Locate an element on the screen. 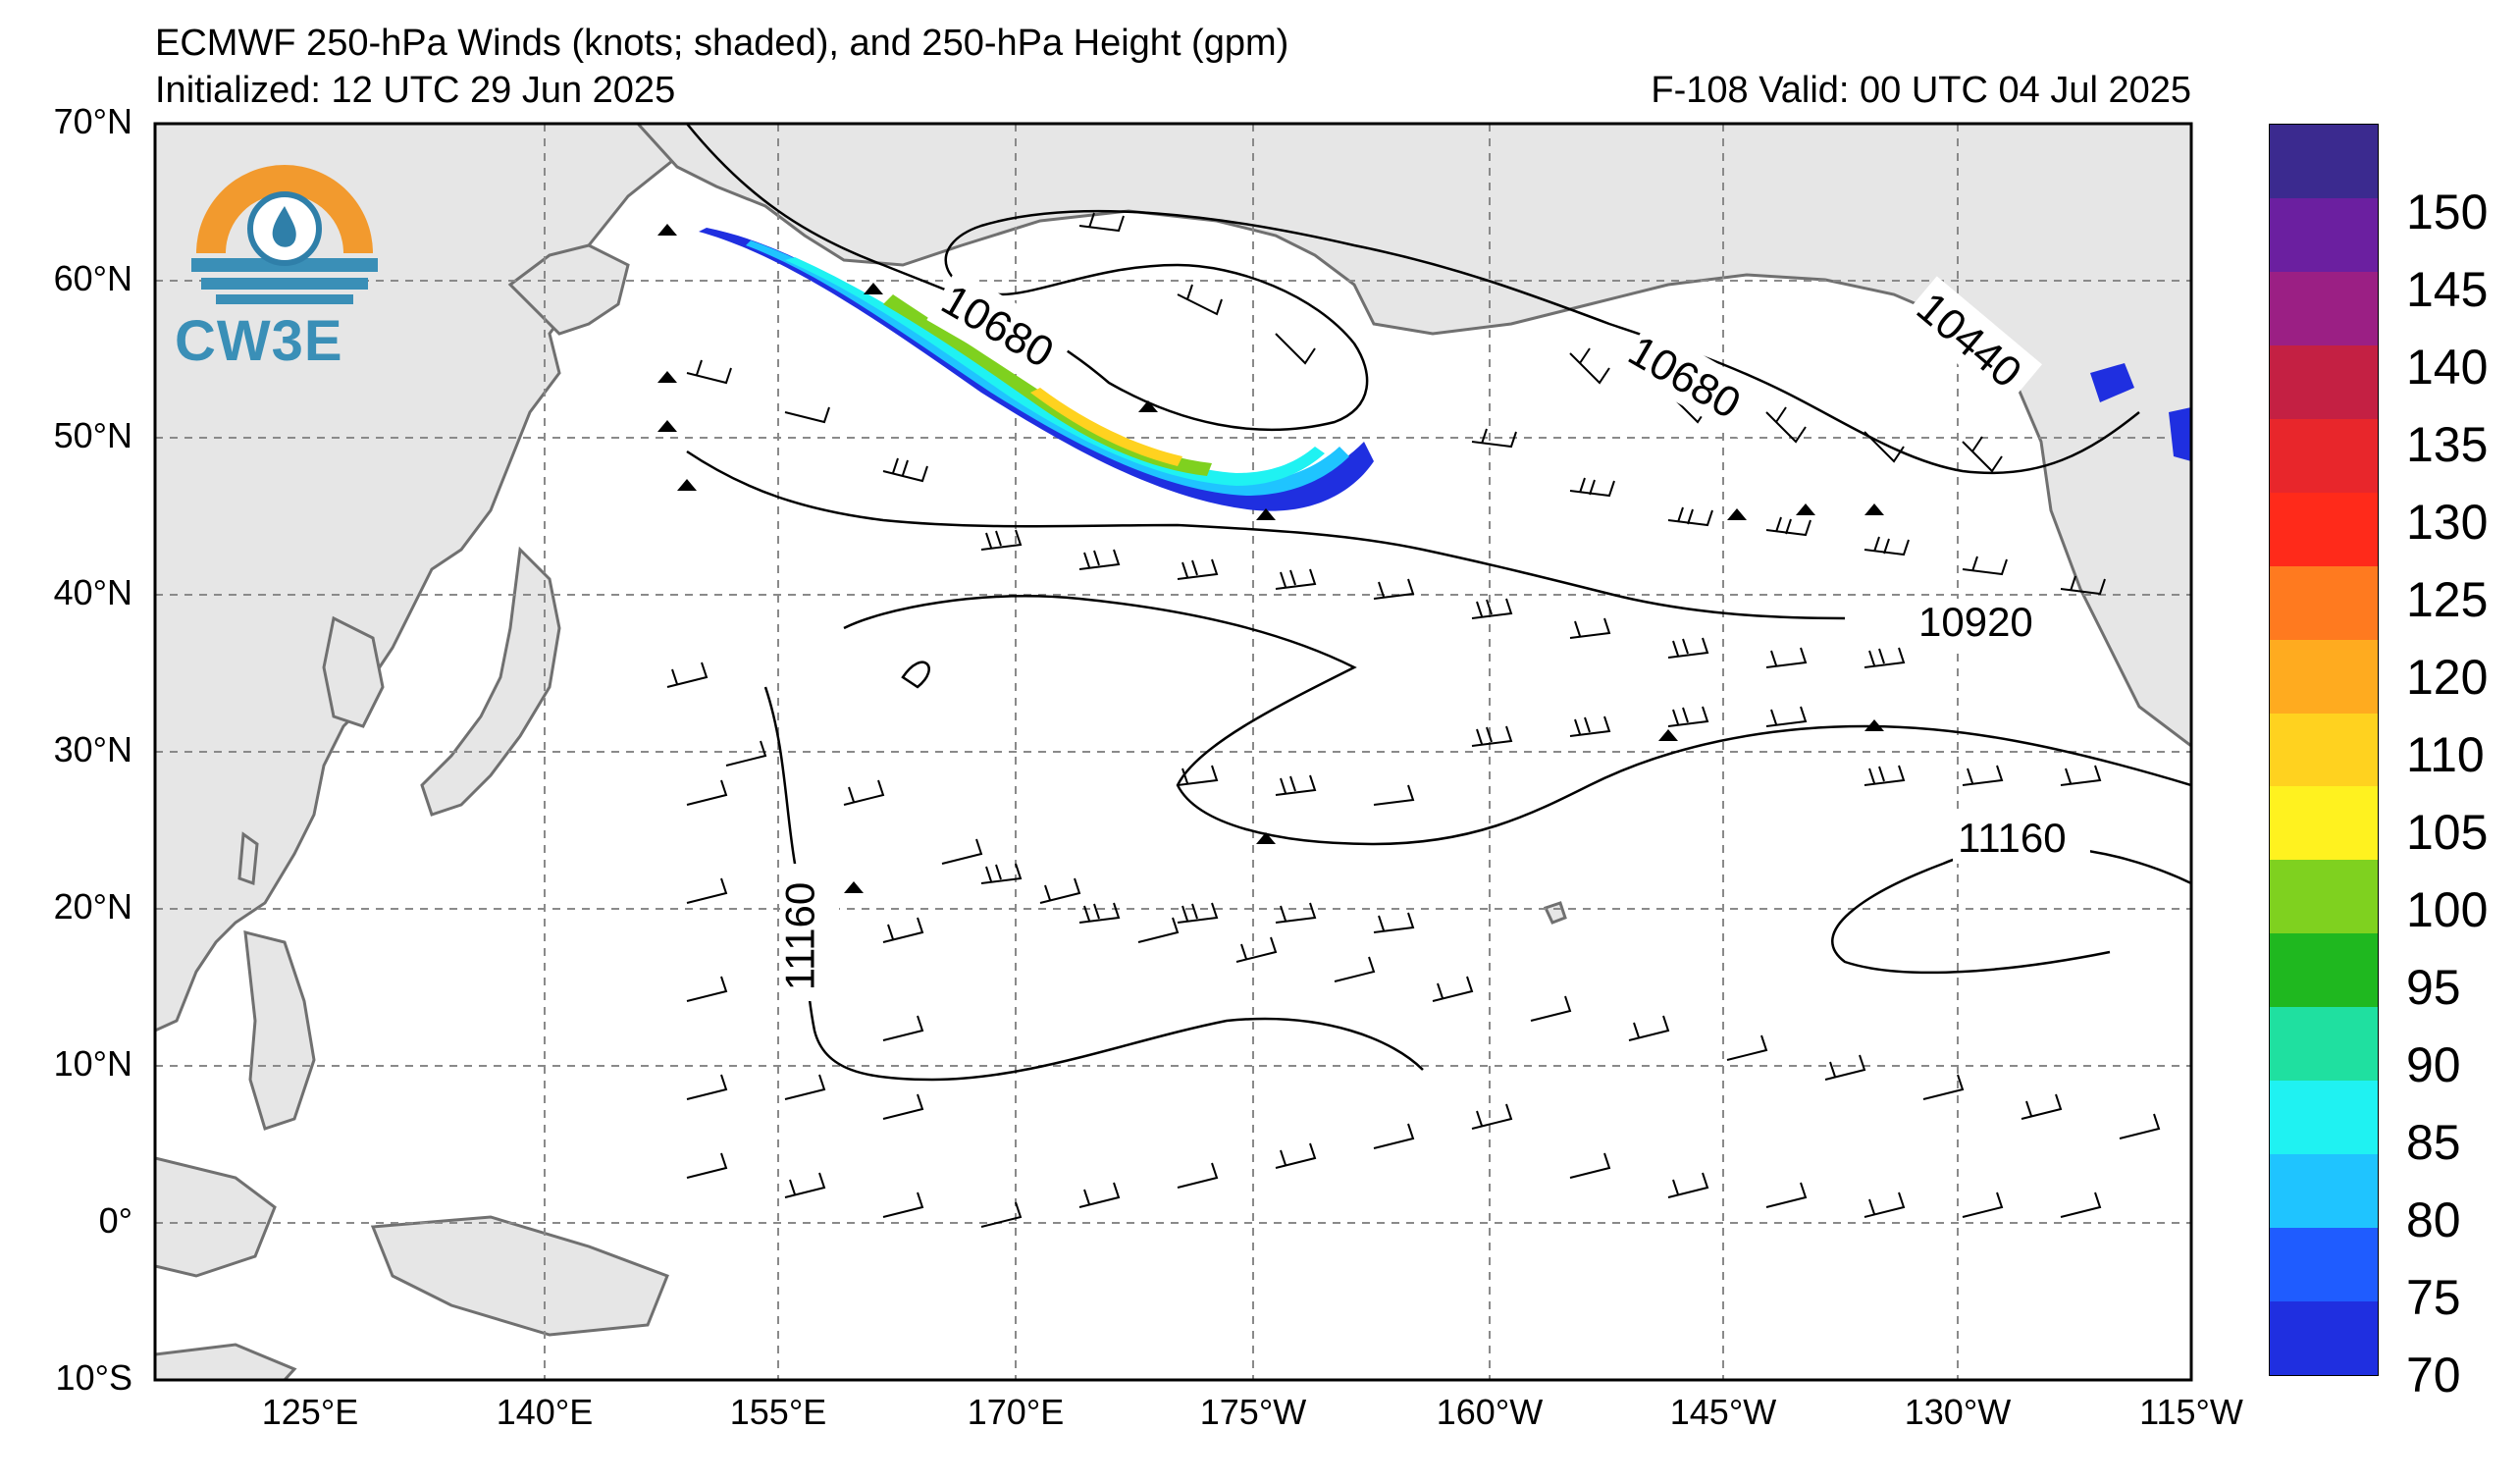 The height and width of the screenshot is (1483, 2520). colorbar-label: 145 is located at coordinates (2447, 289).